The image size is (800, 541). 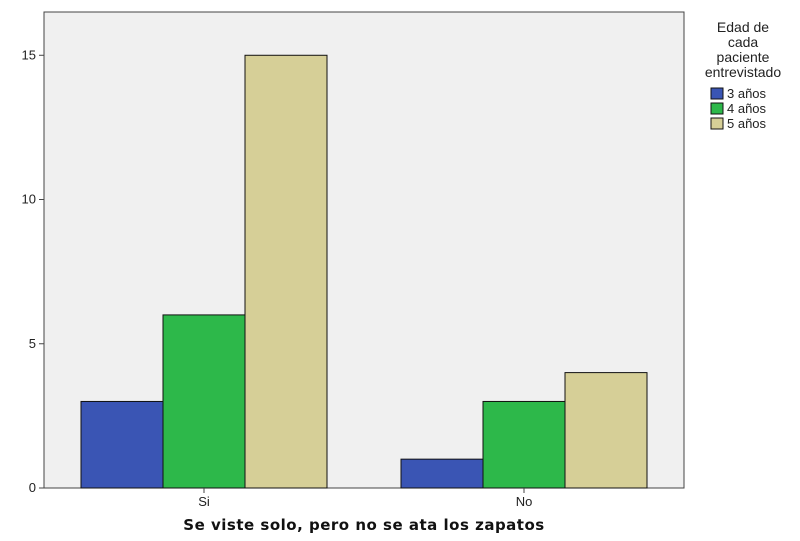 What do you see at coordinates (743, 42) in the screenshot?
I see `legend-title-line: cada` at bounding box center [743, 42].